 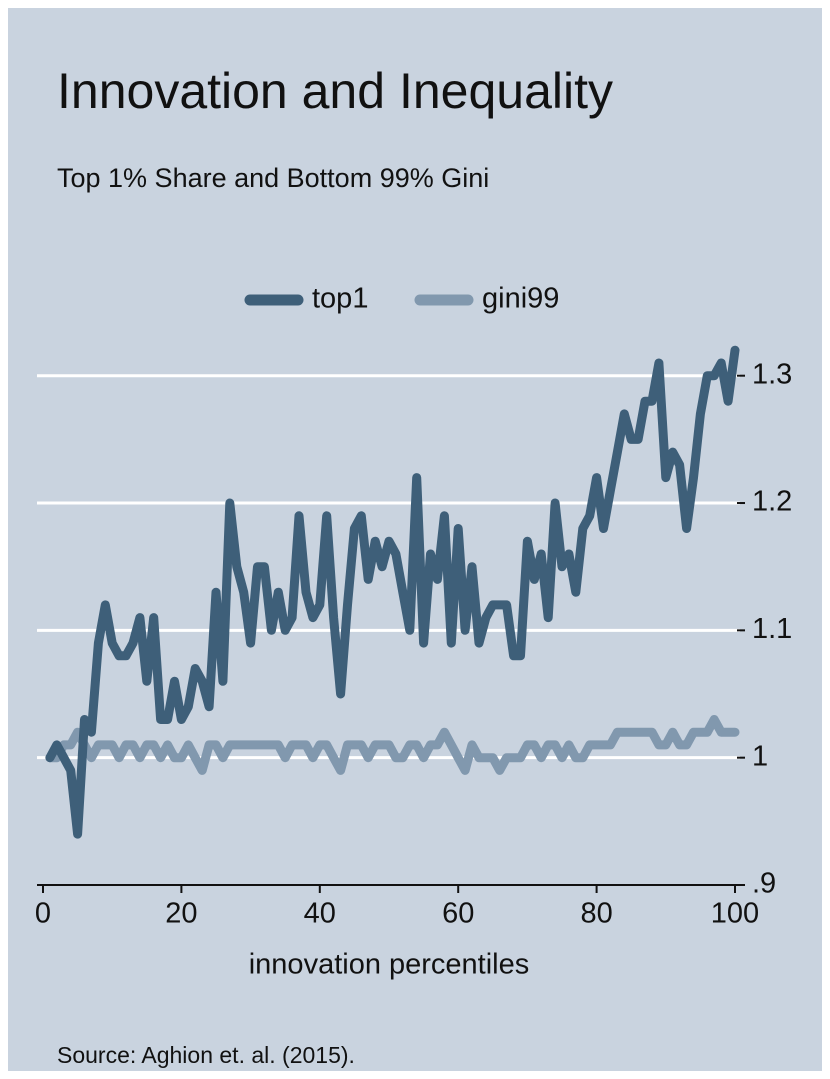 What do you see at coordinates (181, 914) in the screenshot?
I see `x-tick-label: 20` at bounding box center [181, 914].